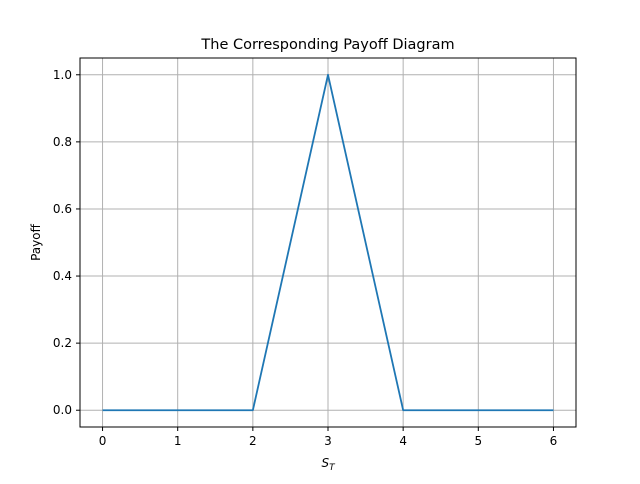 The height and width of the screenshot is (484, 640). I want to click on y-tick-label: 0.8, so click(62, 142).